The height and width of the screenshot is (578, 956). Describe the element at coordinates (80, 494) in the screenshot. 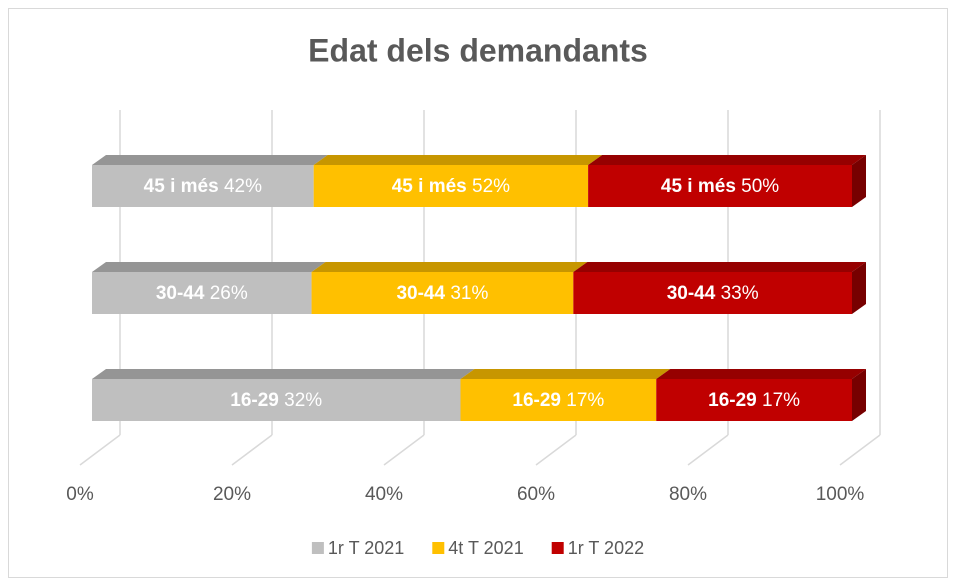

I see `x-tick-label: 0%` at that location.